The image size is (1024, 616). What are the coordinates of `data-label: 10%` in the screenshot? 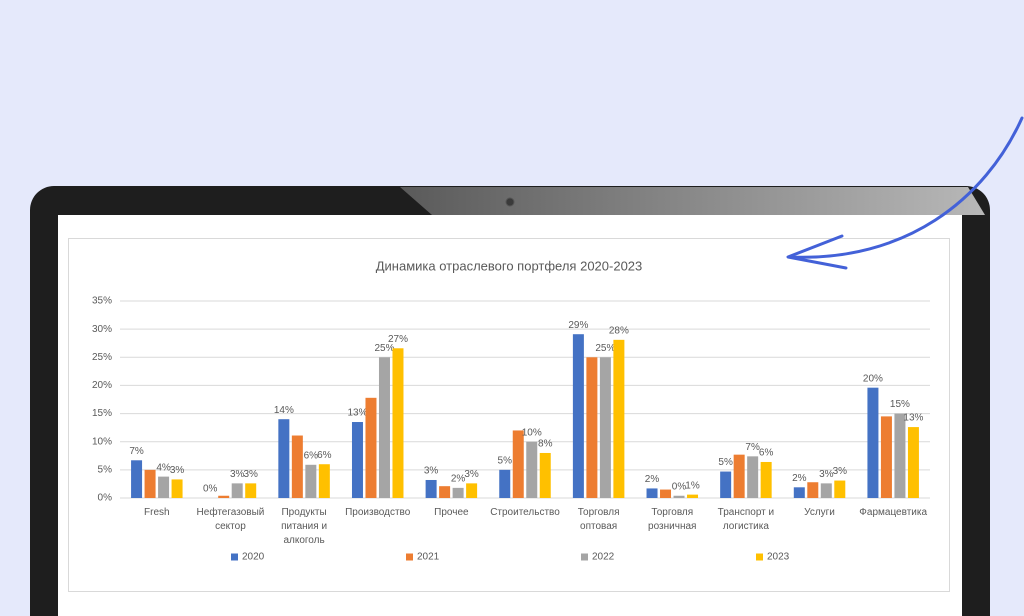 It's located at (532, 432).